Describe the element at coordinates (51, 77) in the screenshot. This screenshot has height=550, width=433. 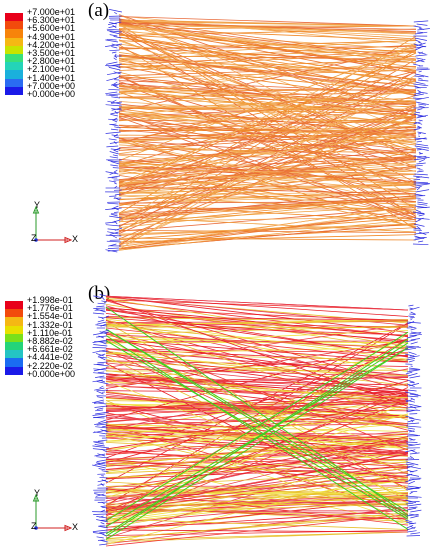
I see `legend-value: +1.400e+01` at that location.